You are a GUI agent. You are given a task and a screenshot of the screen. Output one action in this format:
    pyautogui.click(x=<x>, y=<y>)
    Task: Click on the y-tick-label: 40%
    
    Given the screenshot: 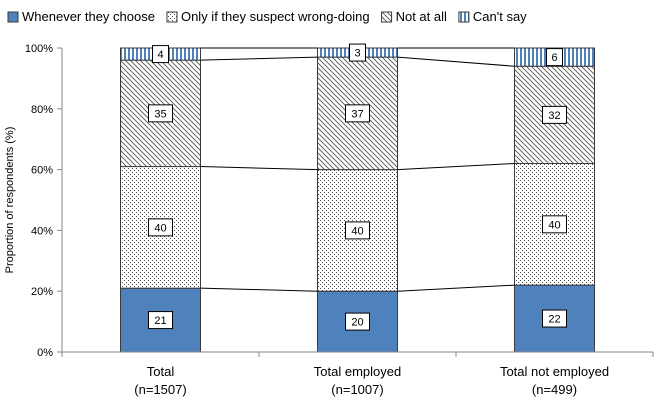 What is the action you would take?
    pyautogui.click(x=42, y=231)
    